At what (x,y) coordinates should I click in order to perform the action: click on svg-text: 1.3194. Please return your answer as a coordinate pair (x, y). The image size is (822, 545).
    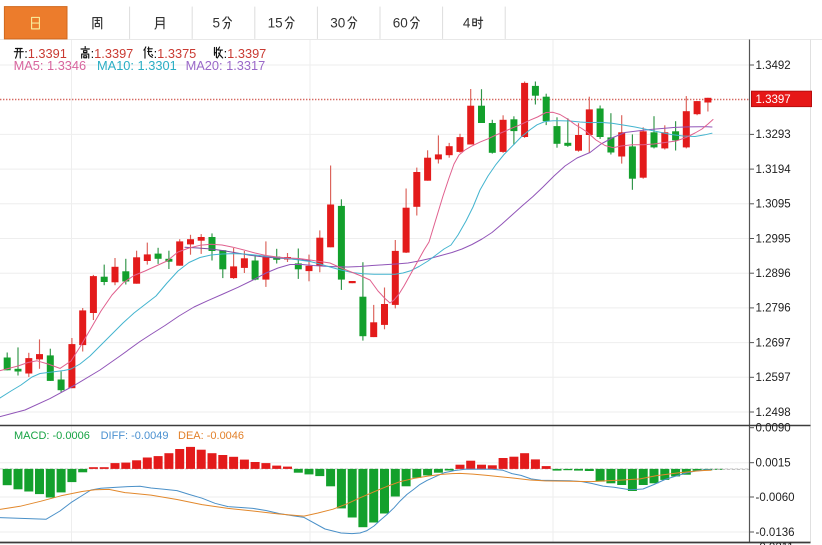
    Looking at the image, I should click on (774, 170).